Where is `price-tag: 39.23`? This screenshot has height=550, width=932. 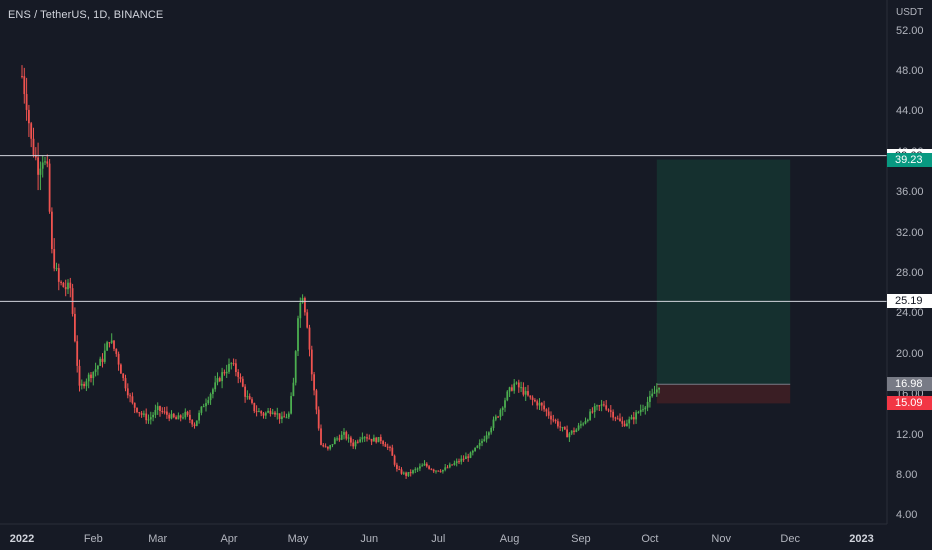 price-tag: 39.23 is located at coordinates (909, 159).